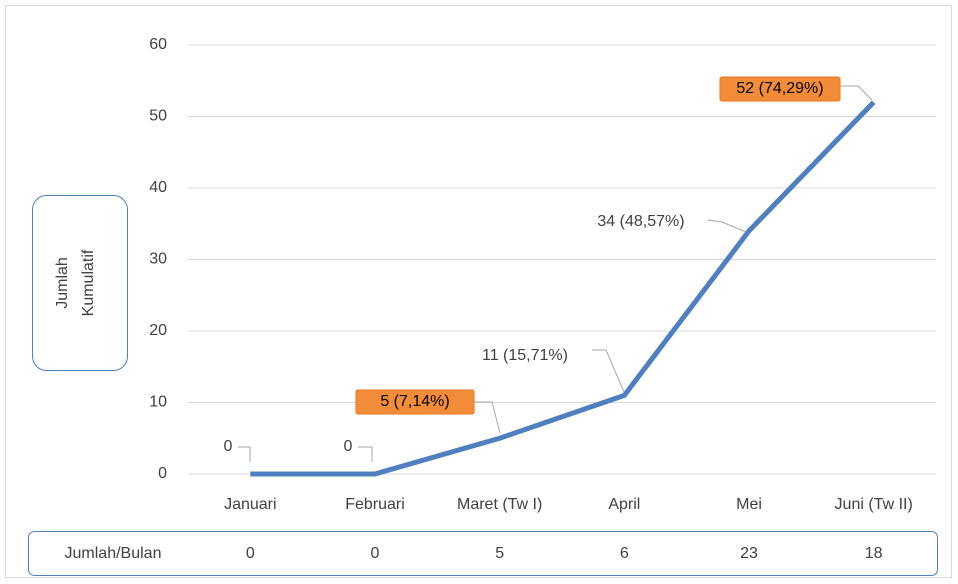 This screenshot has height=584, width=958. Describe the element at coordinates (158, 187) in the screenshot. I see `y-tick-label: 40` at that location.